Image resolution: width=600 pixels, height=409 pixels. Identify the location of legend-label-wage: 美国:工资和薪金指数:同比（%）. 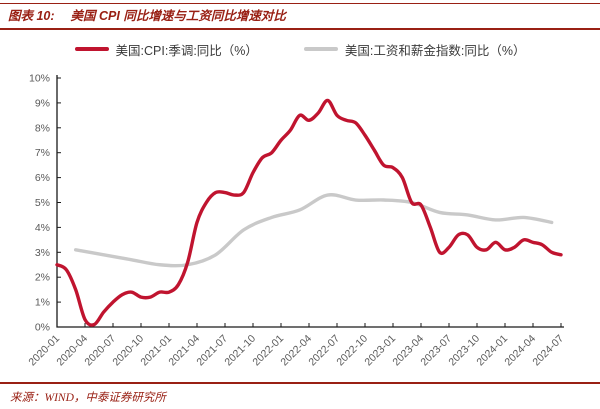
(435, 50).